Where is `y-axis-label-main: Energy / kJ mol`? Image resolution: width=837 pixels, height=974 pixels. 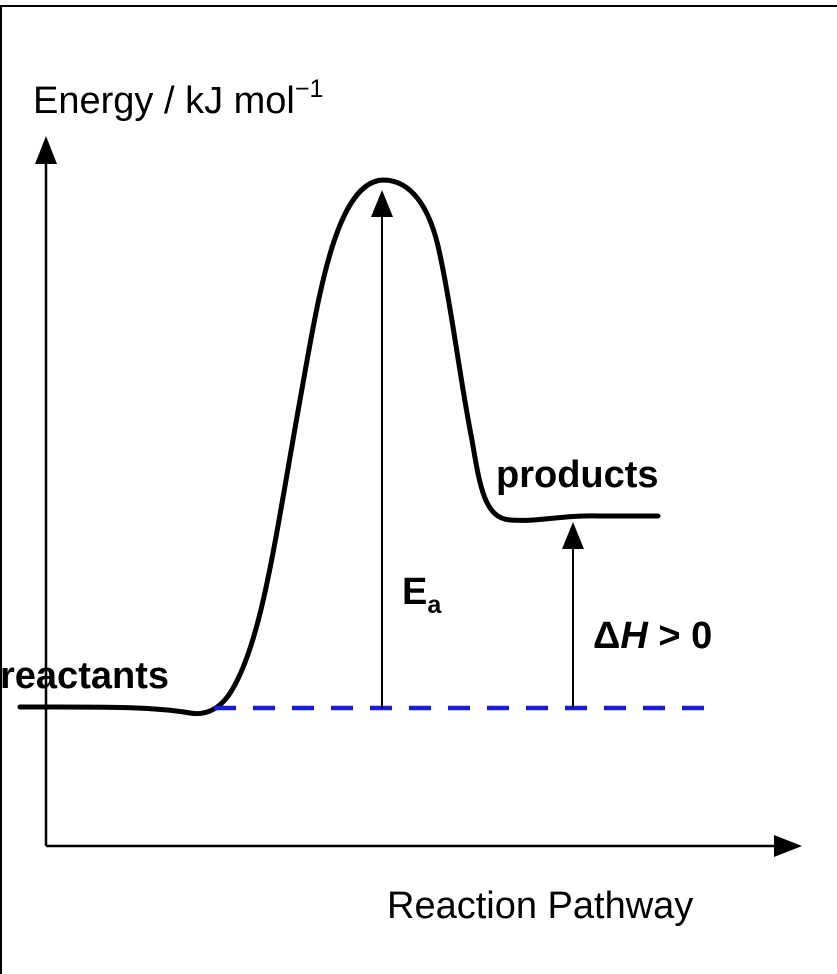 y-axis-label-main: Energy / kJ mol is located at coordinates (164, 101).